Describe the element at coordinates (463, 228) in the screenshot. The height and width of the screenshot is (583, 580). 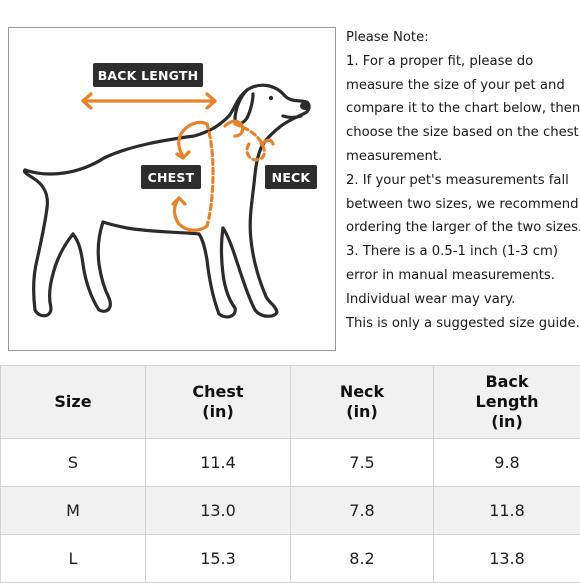
I see `note-line: ordering the larger of the two sizes.` at that location.